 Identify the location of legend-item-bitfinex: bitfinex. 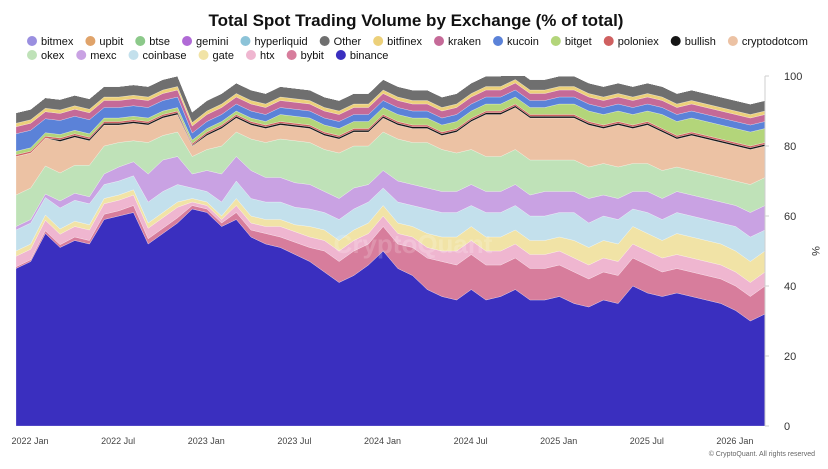
(398, 42).